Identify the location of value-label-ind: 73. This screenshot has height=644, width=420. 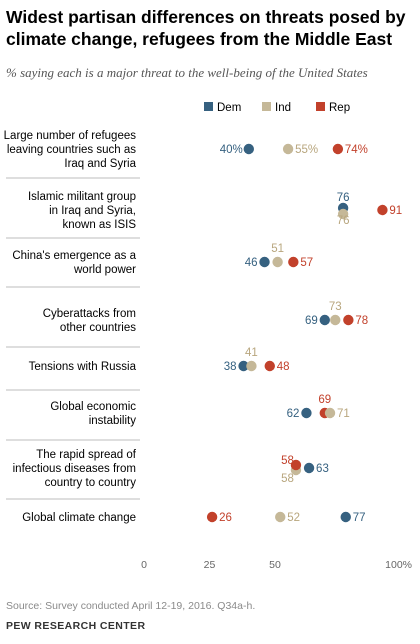
(335, 307).